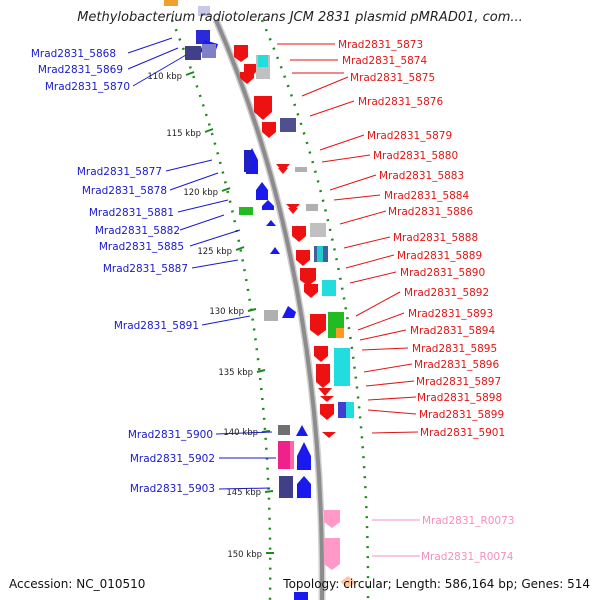 Image resolution: width=600 pixels, height=600 pixels. I want to click on scale-ticks, so click(229, 312).